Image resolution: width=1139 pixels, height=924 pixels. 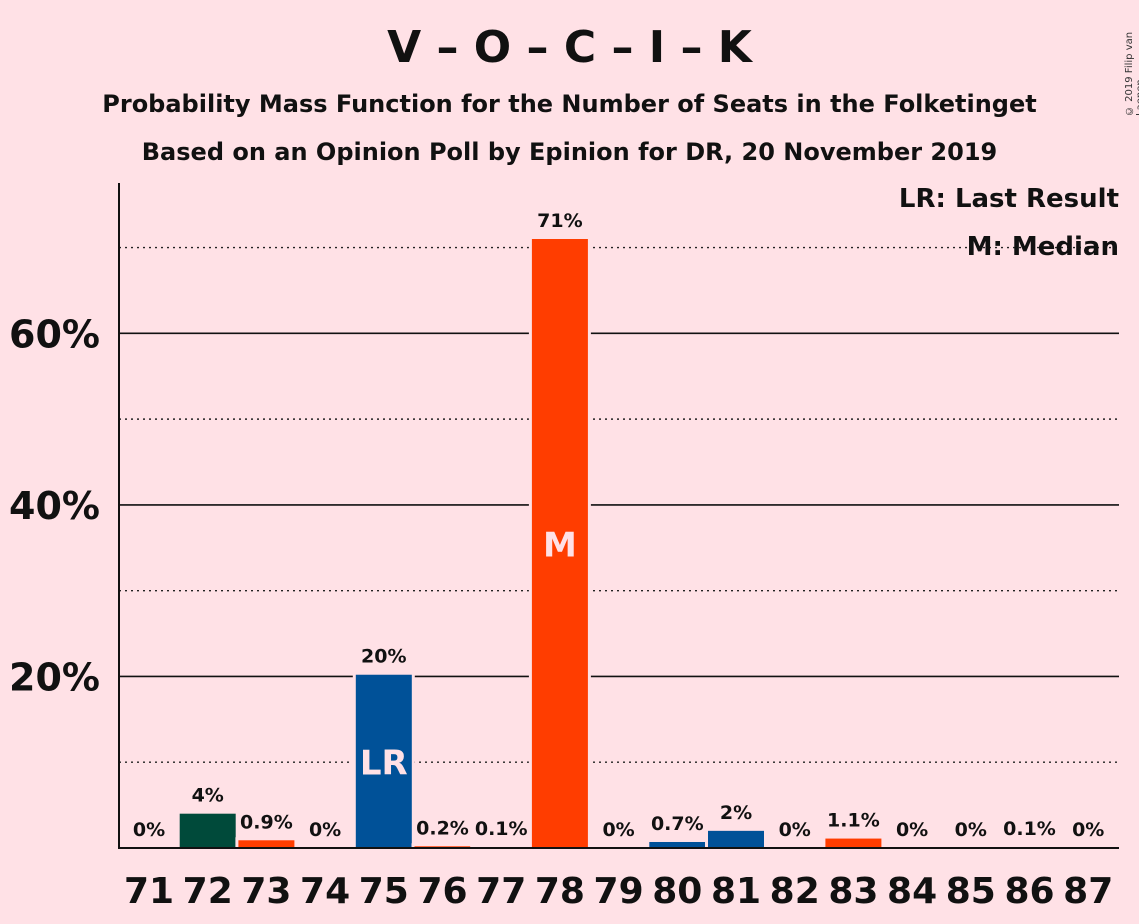 I want to click on median-marker: M, so click(x=560, y=546).